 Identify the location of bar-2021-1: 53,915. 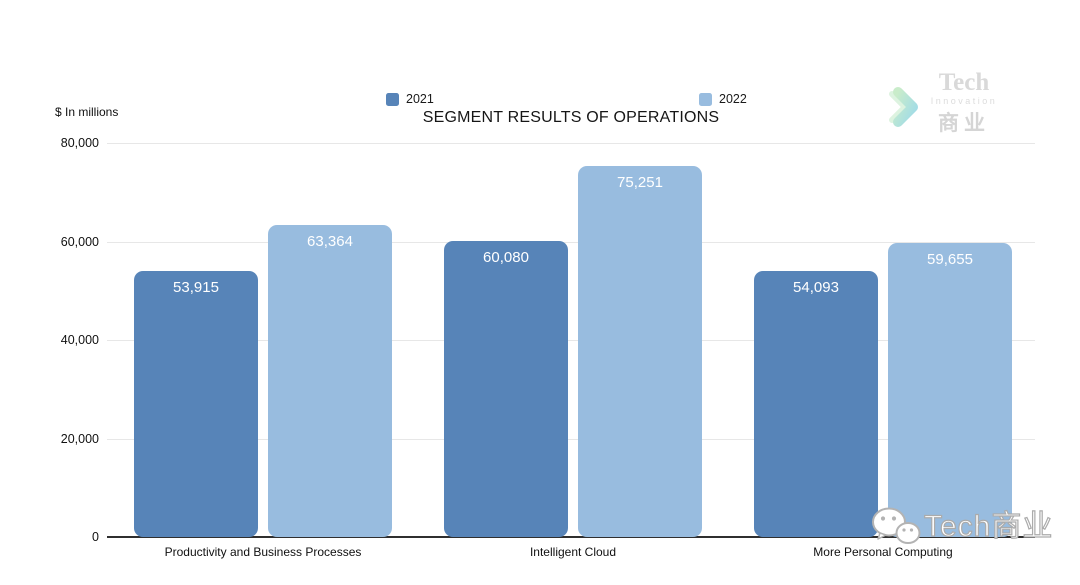
(196, 404).